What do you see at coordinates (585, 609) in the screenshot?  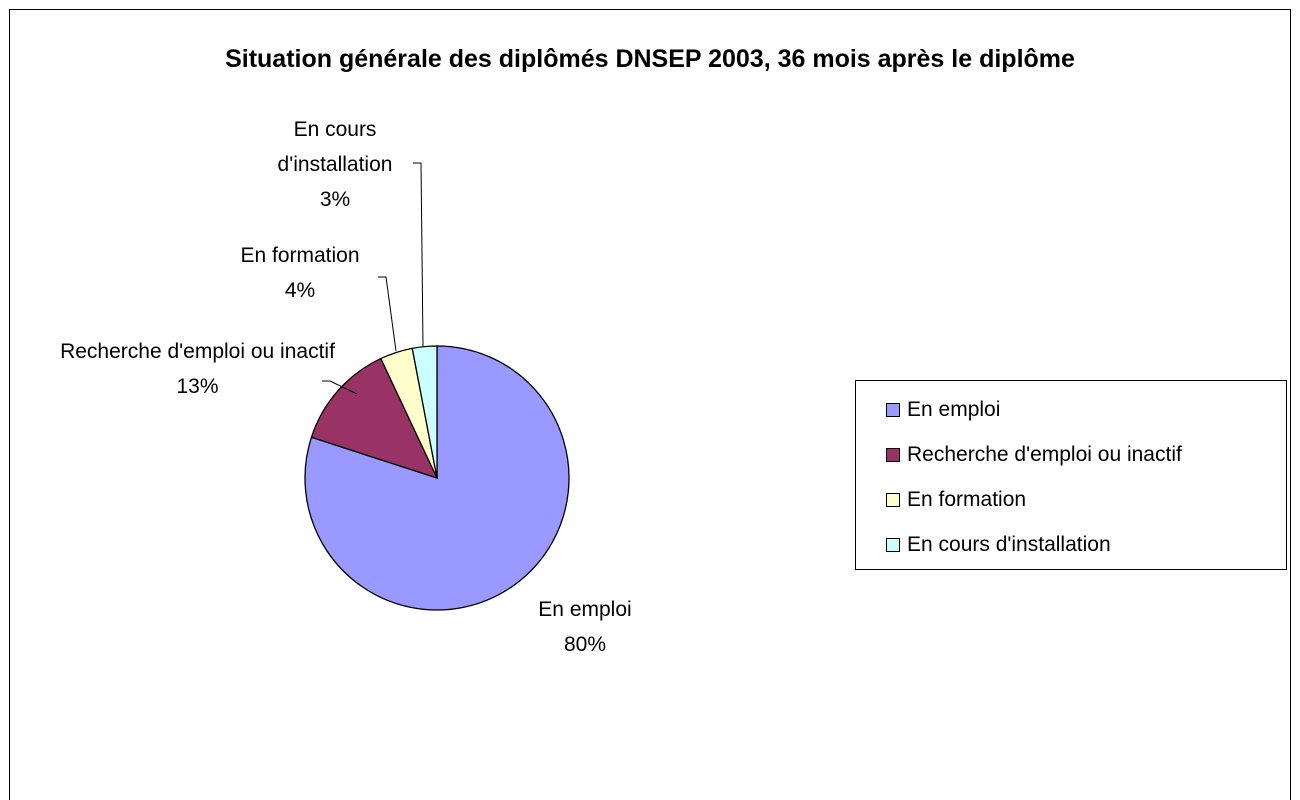 I see `data-label-category: En emploi` at bounding box center [585, 609].